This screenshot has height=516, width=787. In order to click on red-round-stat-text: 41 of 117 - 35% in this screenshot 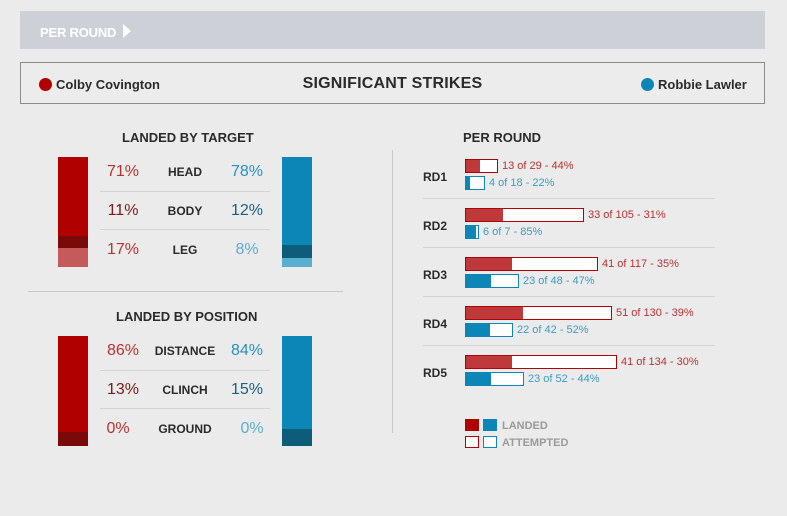, I will do `click(640, 264)`.